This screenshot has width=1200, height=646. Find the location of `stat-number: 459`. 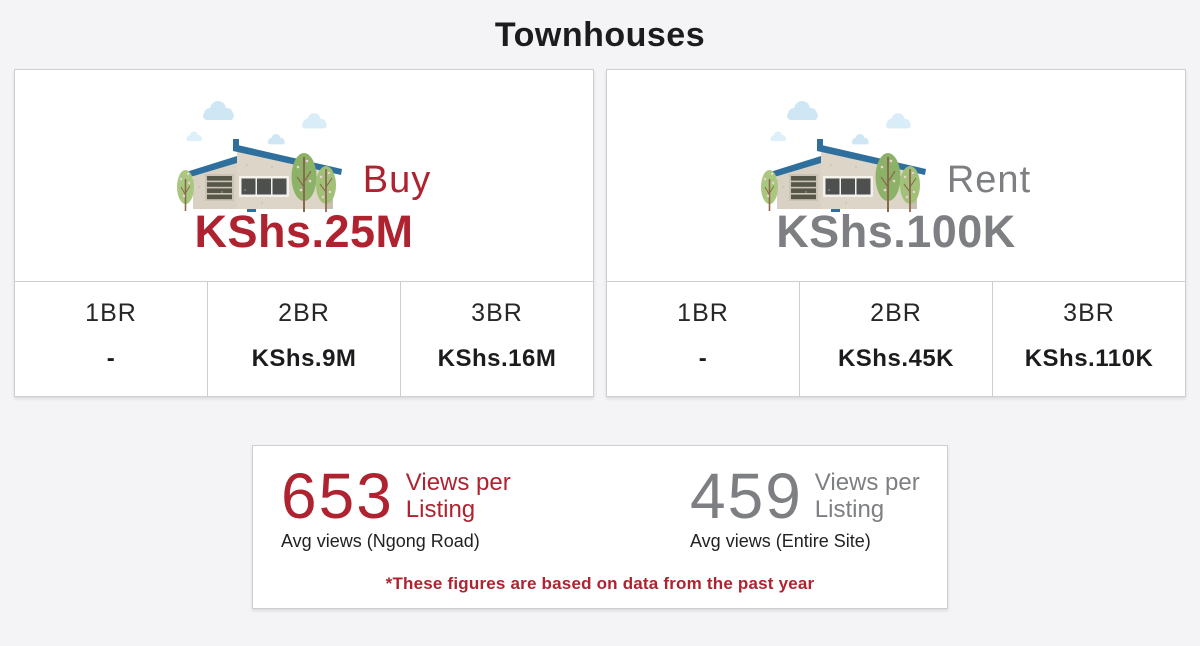

stat-number: 459 is located at coordinates (746, 496).